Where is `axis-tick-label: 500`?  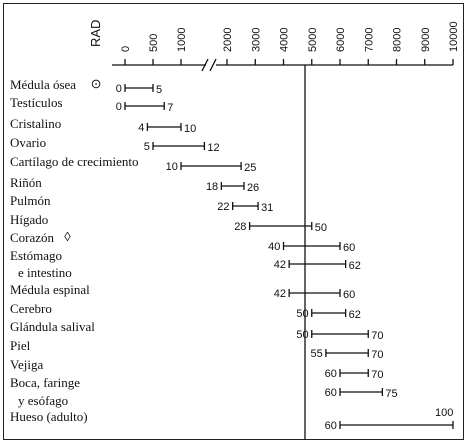
axis-tick-label: 500 is located at coordinates (154, 43).